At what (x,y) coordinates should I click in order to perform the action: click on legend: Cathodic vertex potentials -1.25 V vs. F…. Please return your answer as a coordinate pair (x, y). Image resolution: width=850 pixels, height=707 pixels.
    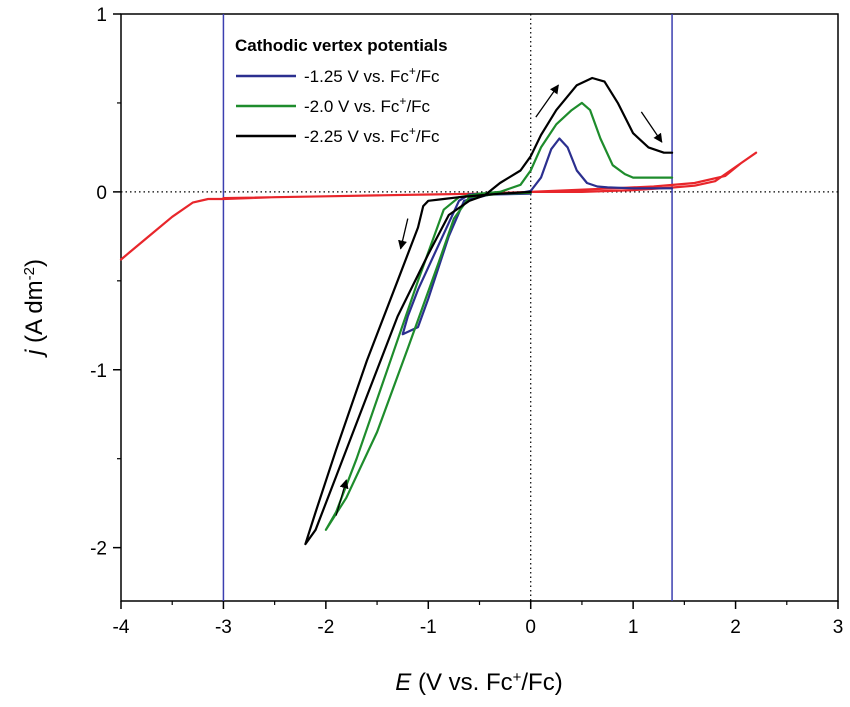
    Looking at the image, I should click on (341, 91).